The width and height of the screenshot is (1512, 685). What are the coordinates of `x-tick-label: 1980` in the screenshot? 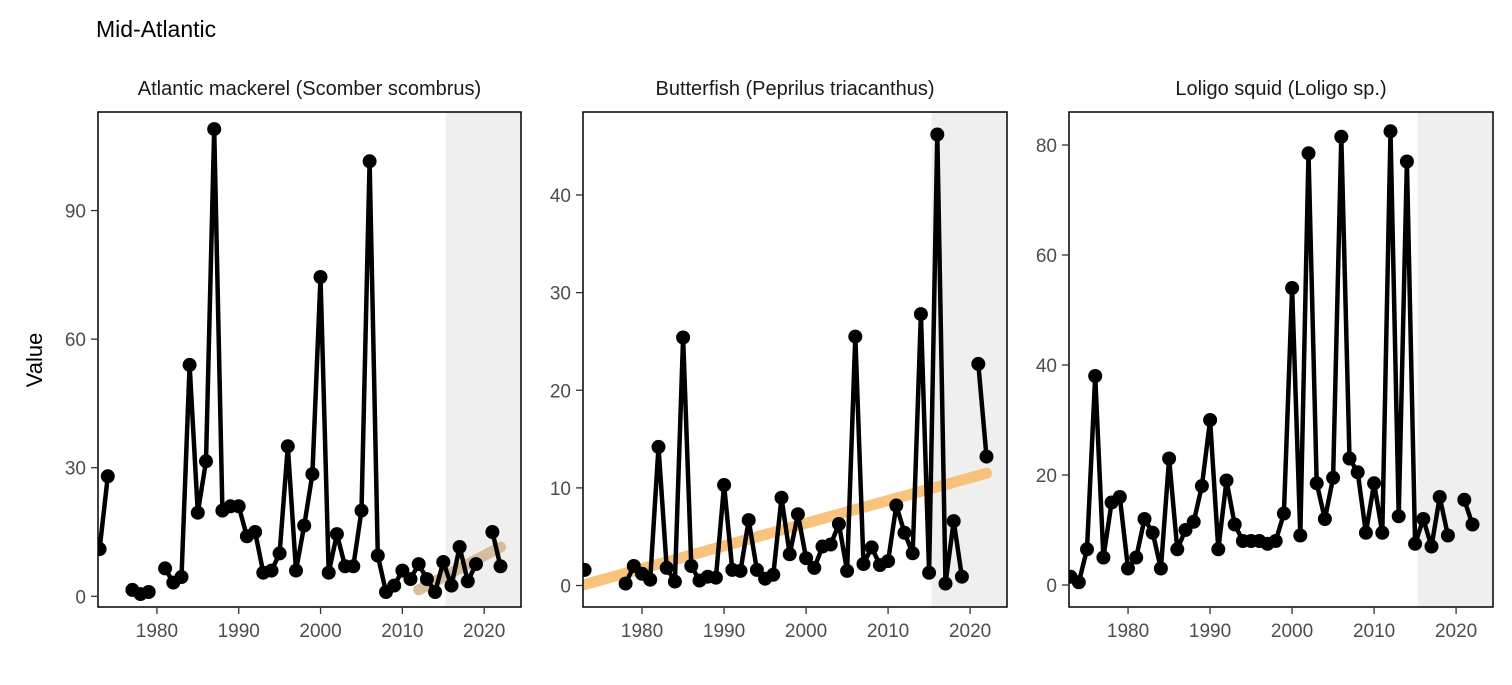 It's located at (157, 631).